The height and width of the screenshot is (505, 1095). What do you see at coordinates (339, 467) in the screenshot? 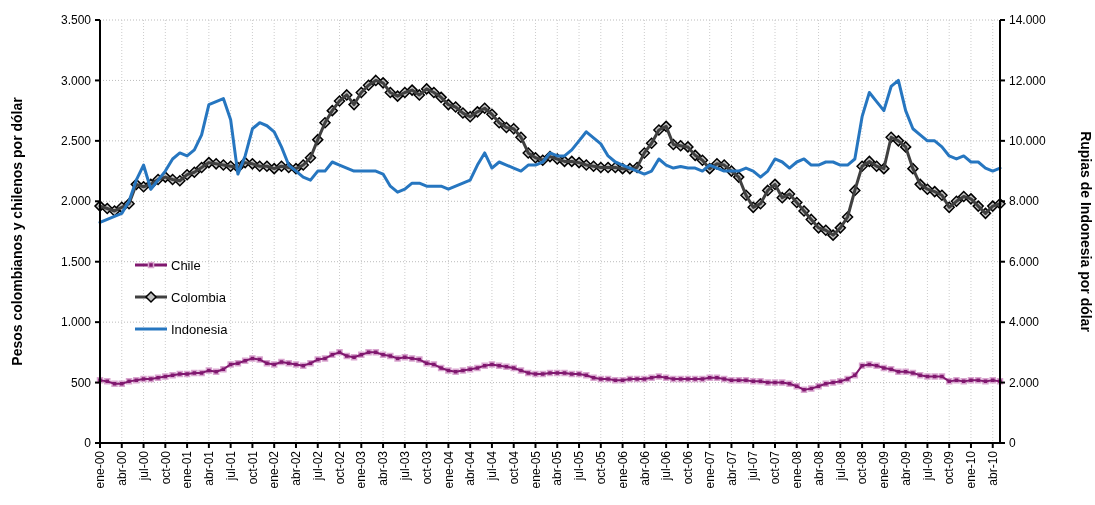
I see `x-tick-label: oct-02` at bounding box center [339, 467].